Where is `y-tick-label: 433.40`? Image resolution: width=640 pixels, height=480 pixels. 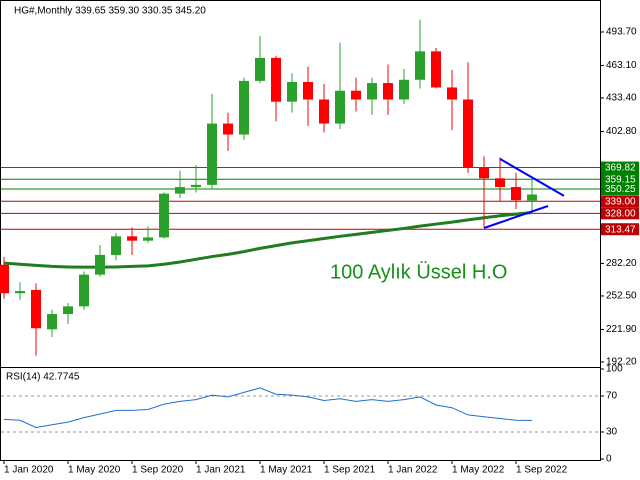
y-tick-label: 433.40 is located at coordinates (621, 98).